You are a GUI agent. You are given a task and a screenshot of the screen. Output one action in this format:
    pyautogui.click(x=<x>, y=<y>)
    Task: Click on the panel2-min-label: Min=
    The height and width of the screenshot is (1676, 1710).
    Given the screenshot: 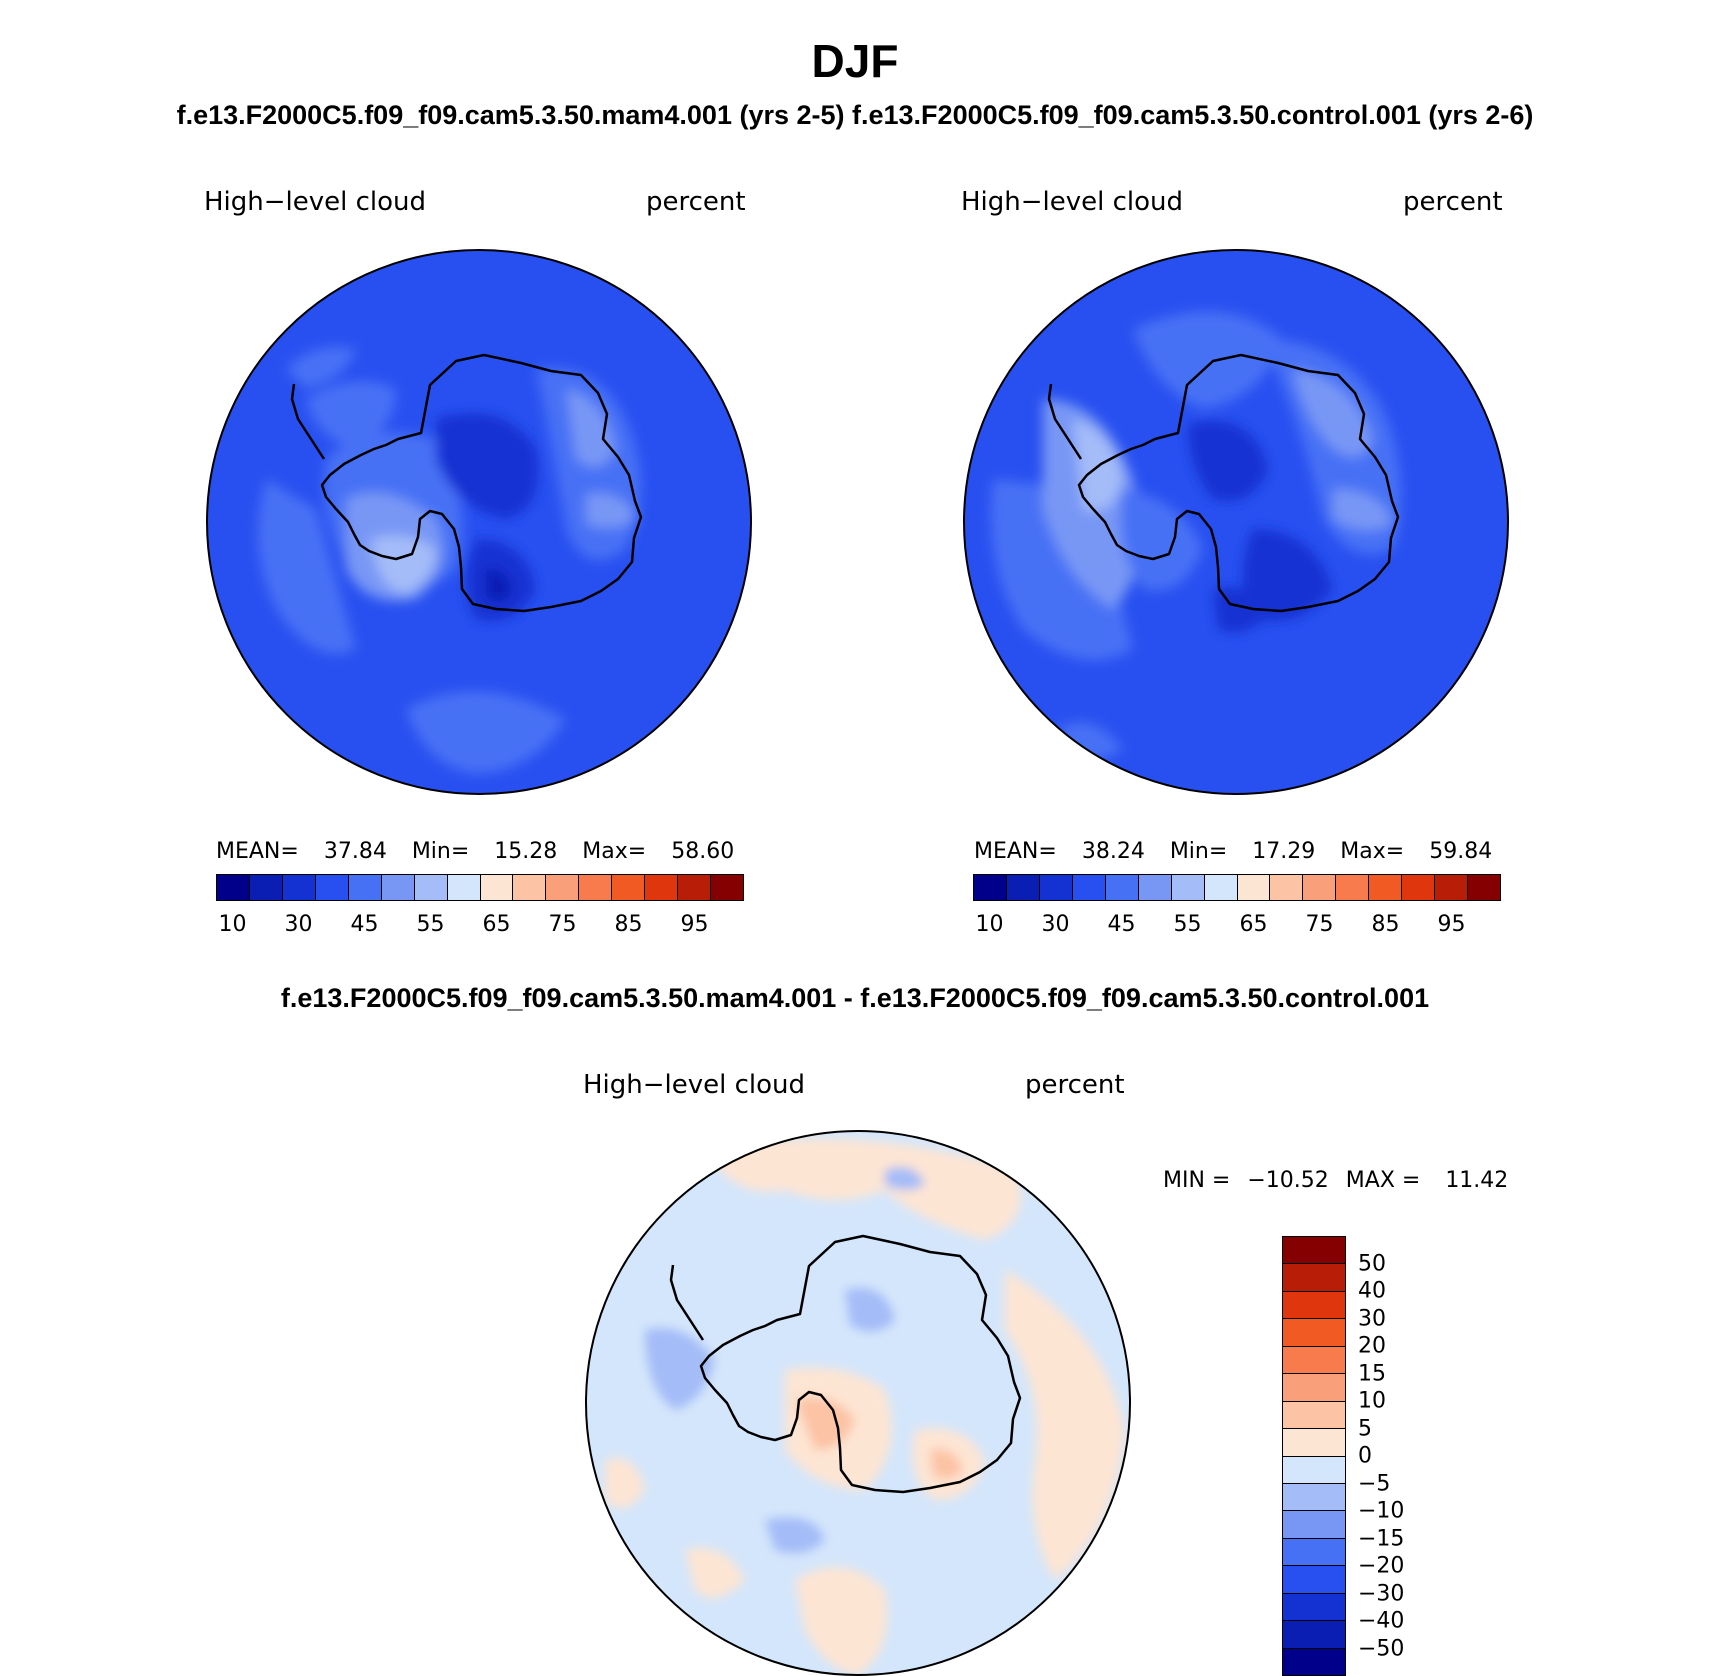 What is the action you would take?
    pyautogui.click(x=1198, y=851)
    